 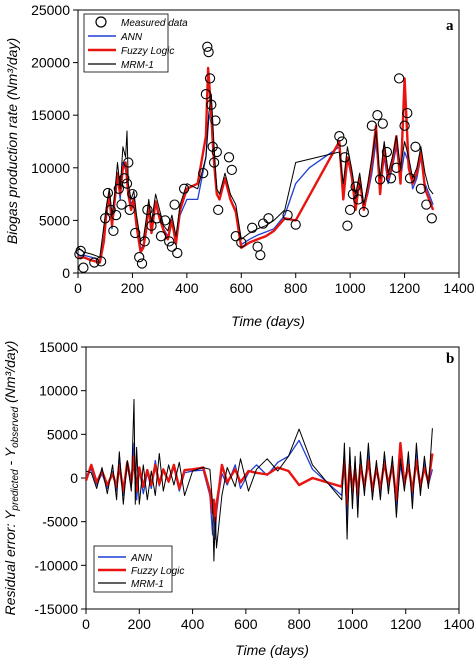 What do you see at coordinates (78, 288) in the screenshot?
I see `panel-a-xtick-label-0: 0` at bounding box center [78, 288].